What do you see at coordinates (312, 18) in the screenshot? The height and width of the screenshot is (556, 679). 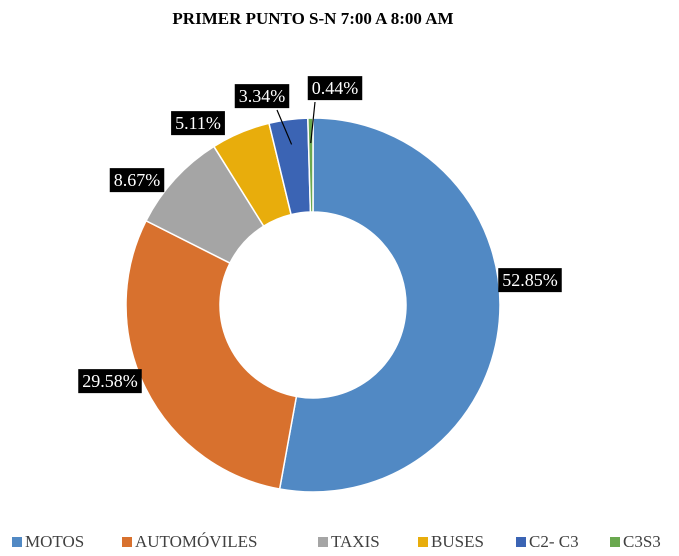 I see `chart-title: PRIMER PUNTO S-N 7:00 A 8:00 AM` at bounding box center [312, 18].